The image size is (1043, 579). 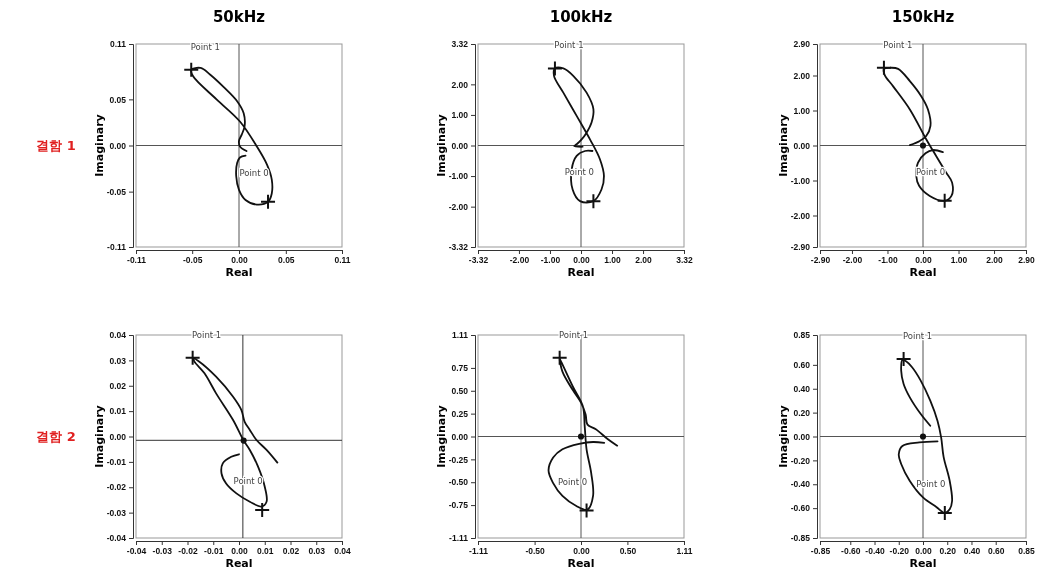 I want to click on x-tick-label: 0.01, so click(x=265, y=551).